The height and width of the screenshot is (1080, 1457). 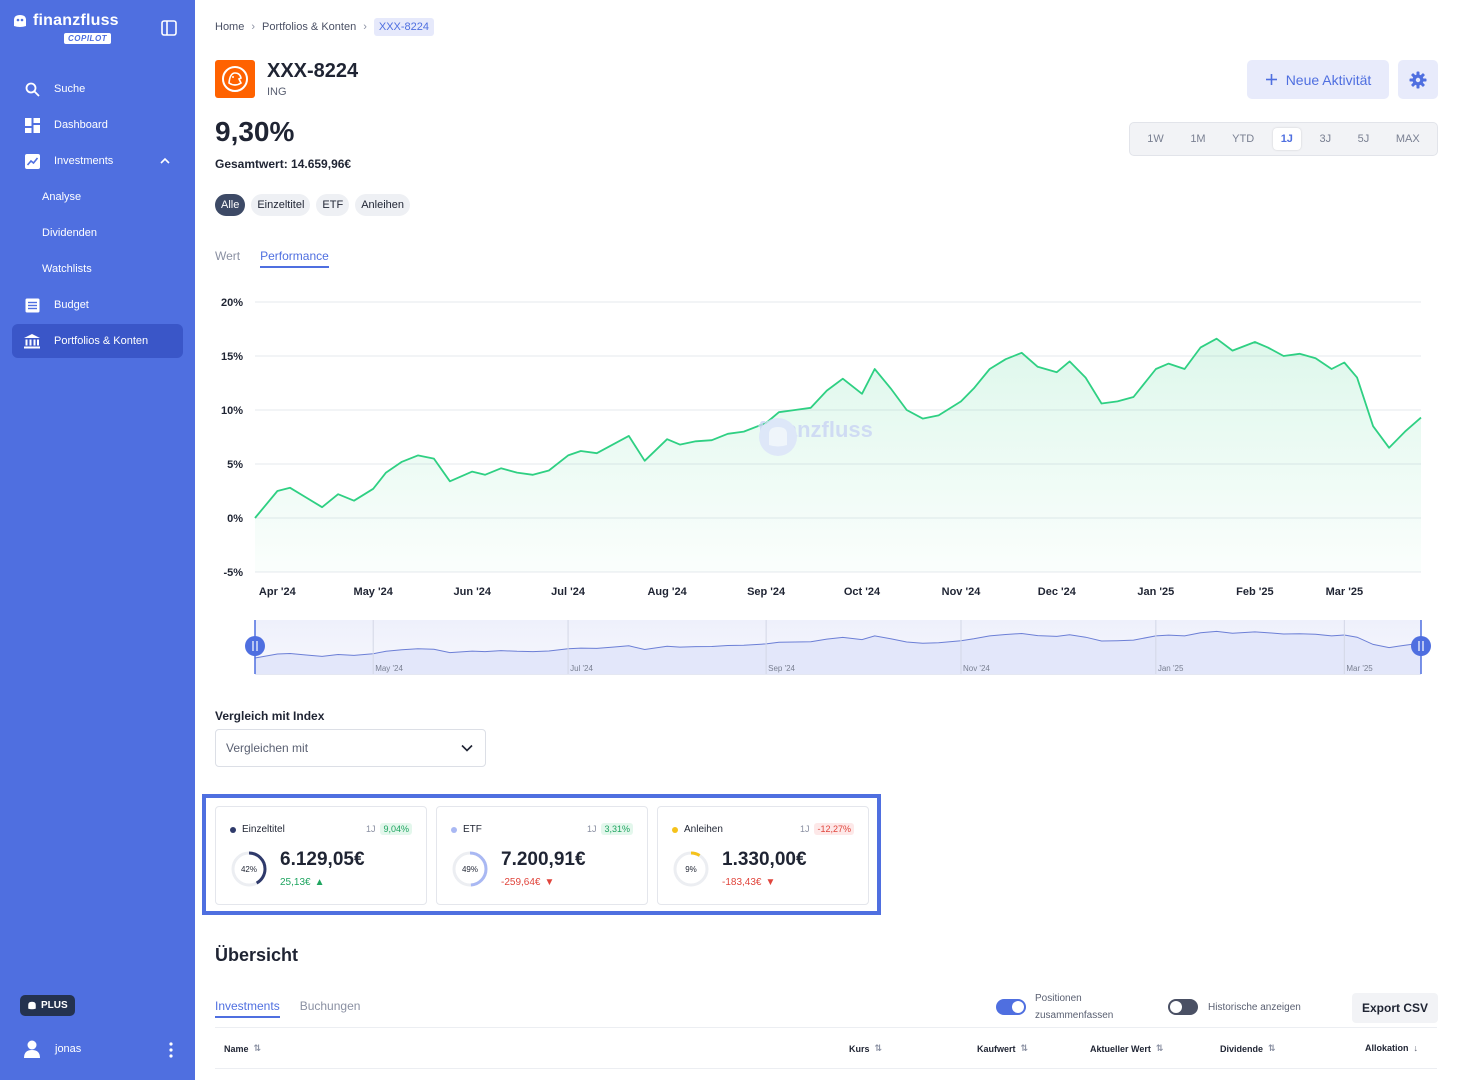 I want to click on filter-chip-etf: ETF, so click(x=333, y=205).